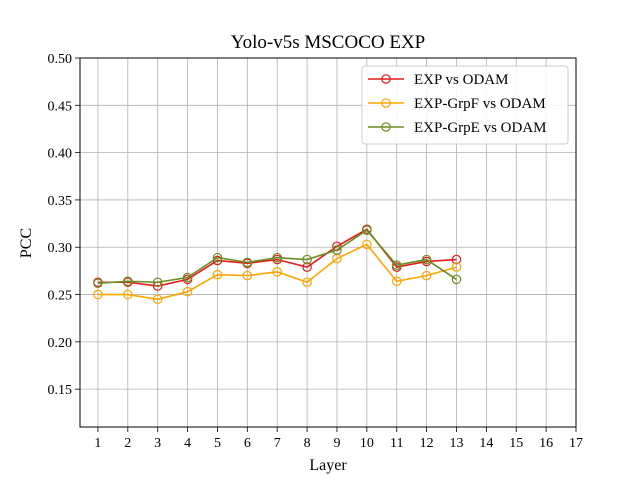 The image size is (640, 480). Describe the element at coordinates (60, 296) in the screenshot. I see `y-tick-label: 0.25` at that location.